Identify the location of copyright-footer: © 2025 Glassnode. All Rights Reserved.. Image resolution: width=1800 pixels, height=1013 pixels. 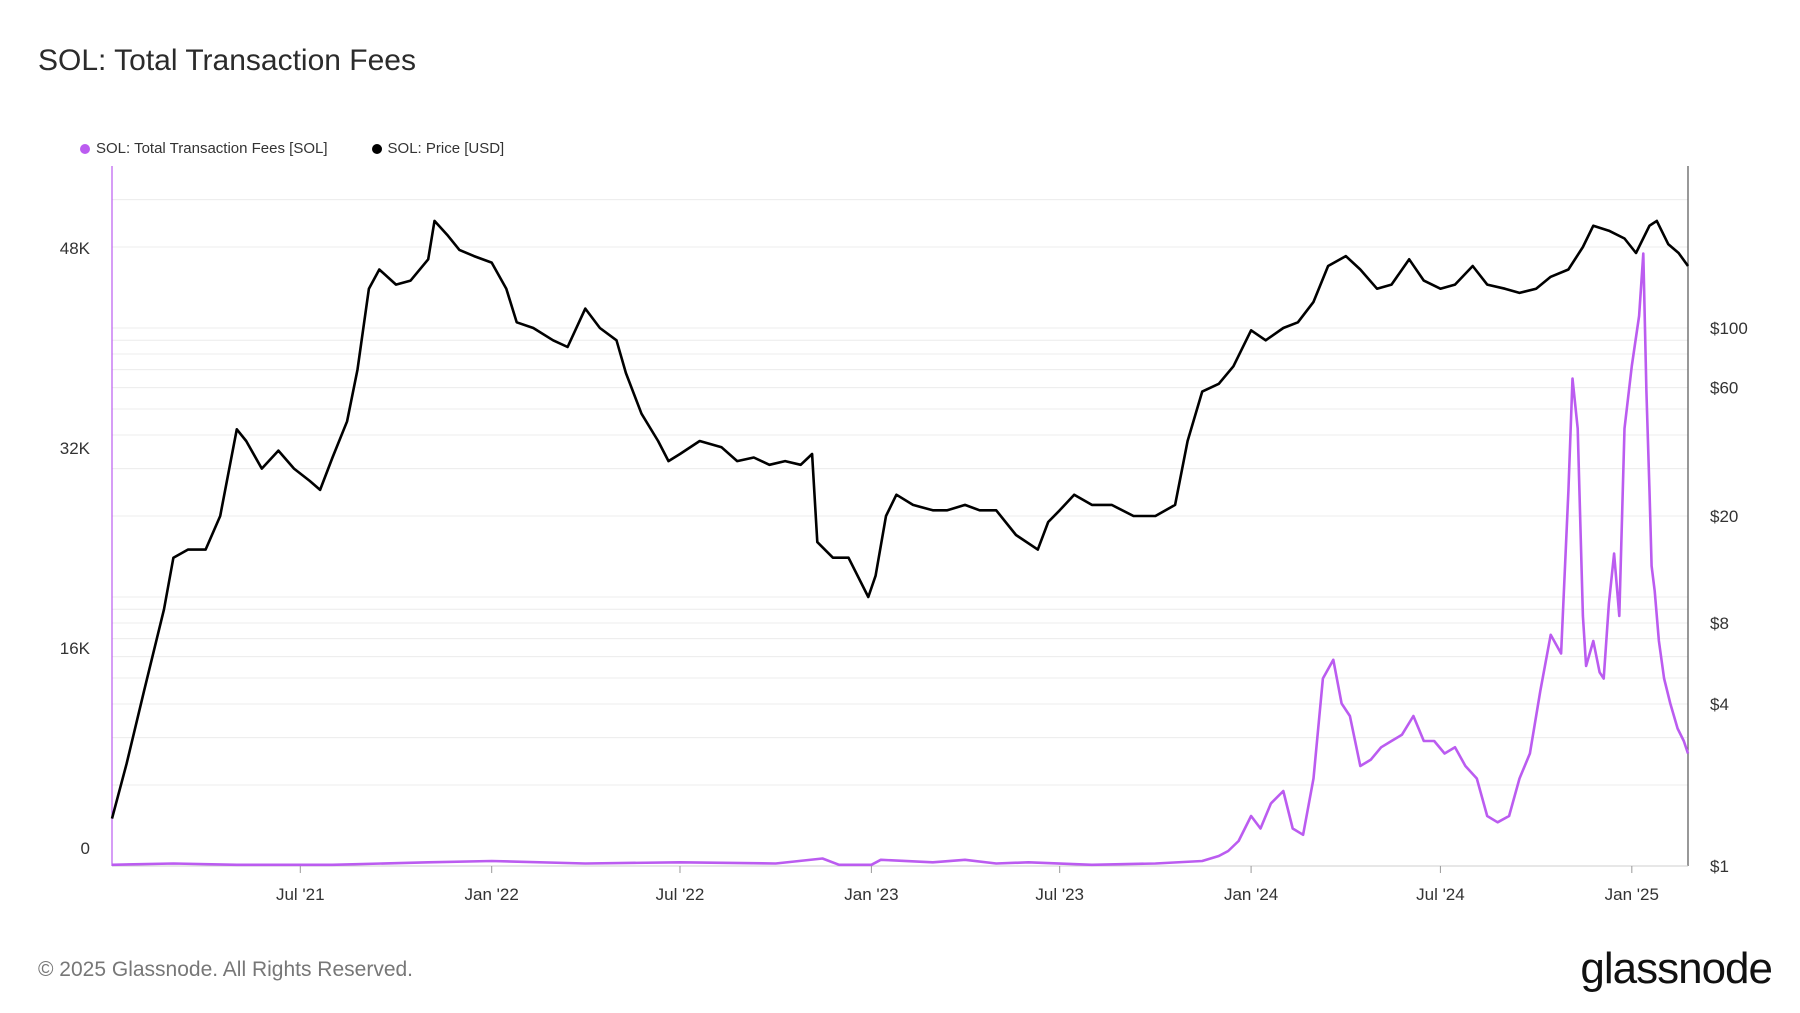
(226, 969).